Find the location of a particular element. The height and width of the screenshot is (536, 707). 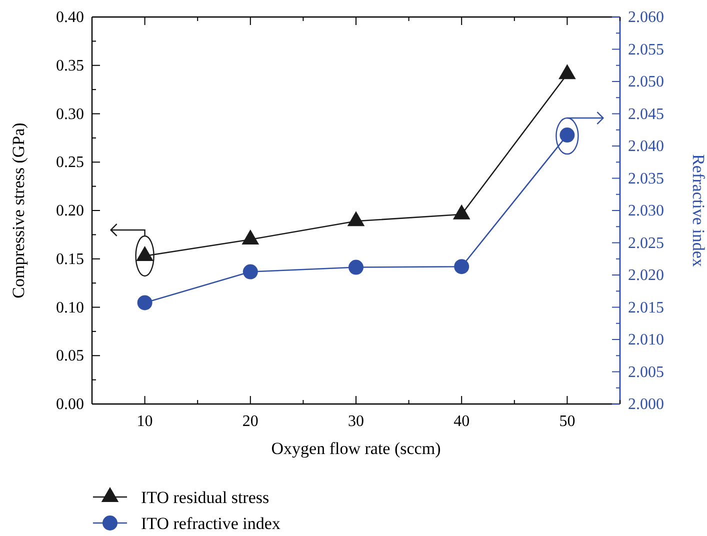

y2-tick-label: 2.000 is located at coordinates (646, 404).